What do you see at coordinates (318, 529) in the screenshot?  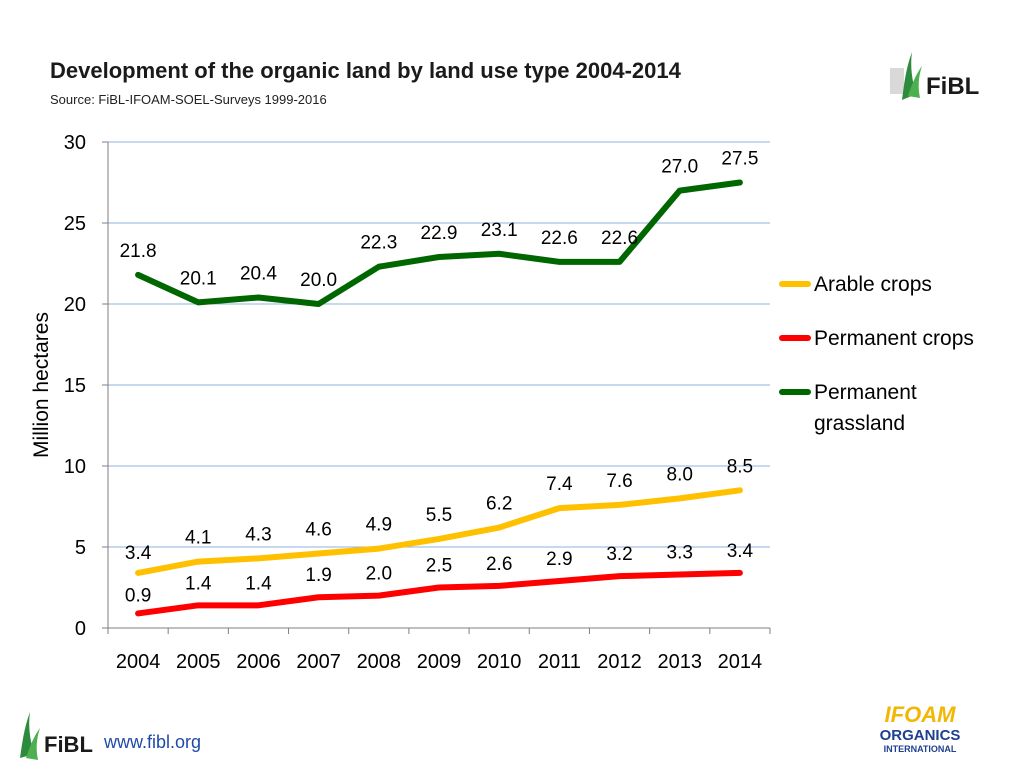 I see `data-label-arable-crops-2007: 4.6` at bounding box center [318, 529].